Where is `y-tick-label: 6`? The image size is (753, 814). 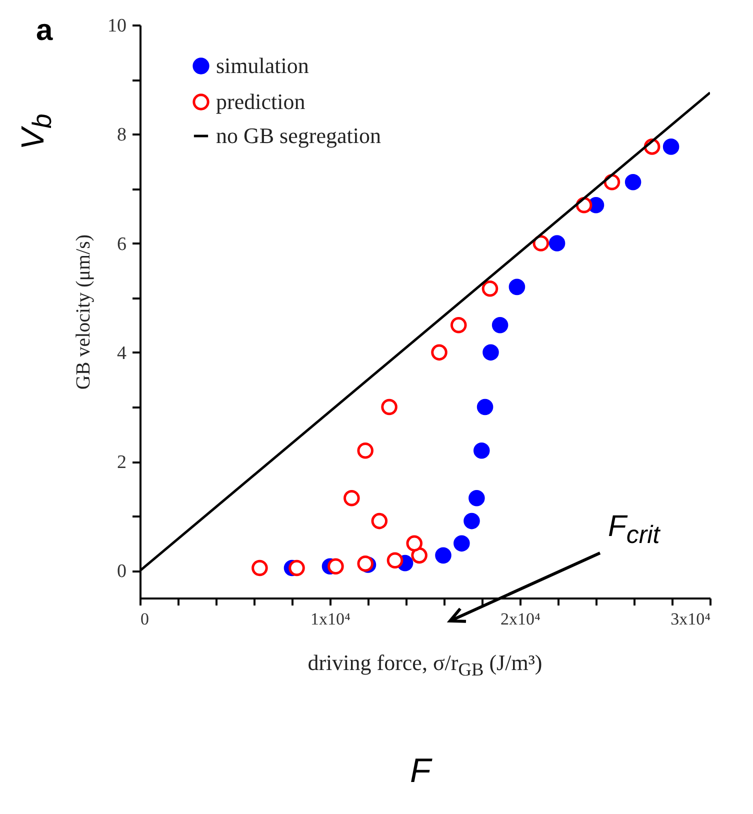
y-tick-label: 6 is located at coordinates (121, 244).